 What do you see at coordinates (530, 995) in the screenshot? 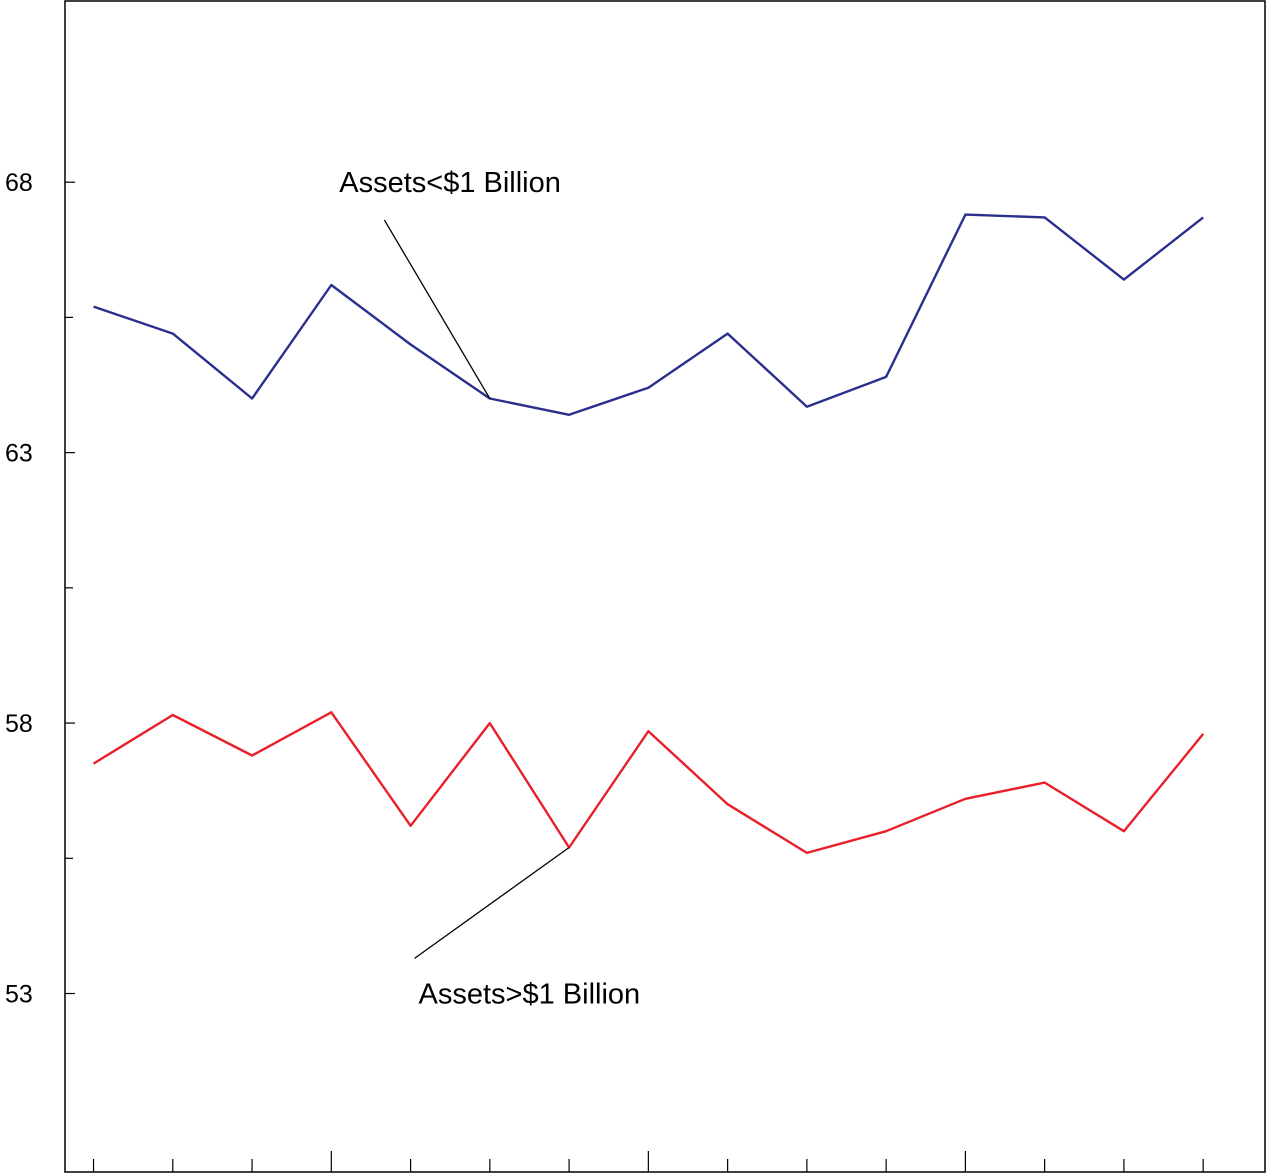
I see `annotation-label: Assets>$1 Billion` at bounding box center [530, 995].